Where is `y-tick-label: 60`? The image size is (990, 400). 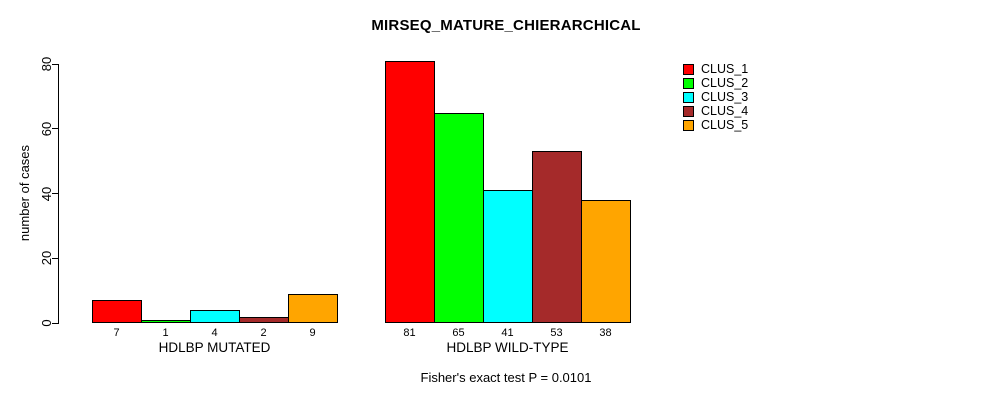
y-tick-label: 60 is located at coordinates (46, 128).